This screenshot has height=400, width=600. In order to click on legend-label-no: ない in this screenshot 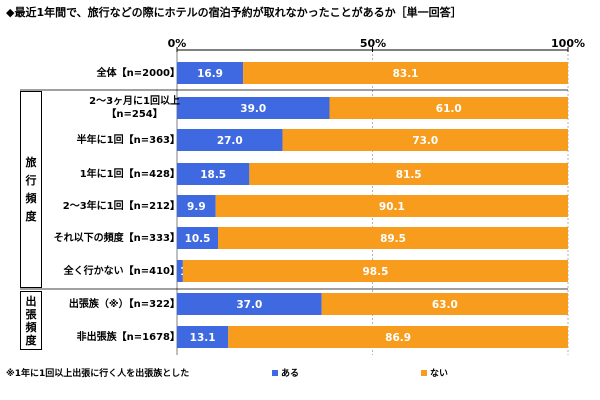, I will do `click(439, 374)`.